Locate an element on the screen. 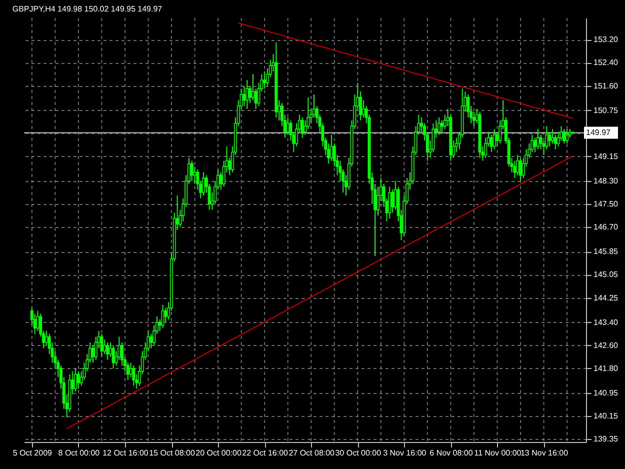 The width and height of the screenshot is (625, 469). ref-line-label: 149.97 is located at coordinates (599, 132).